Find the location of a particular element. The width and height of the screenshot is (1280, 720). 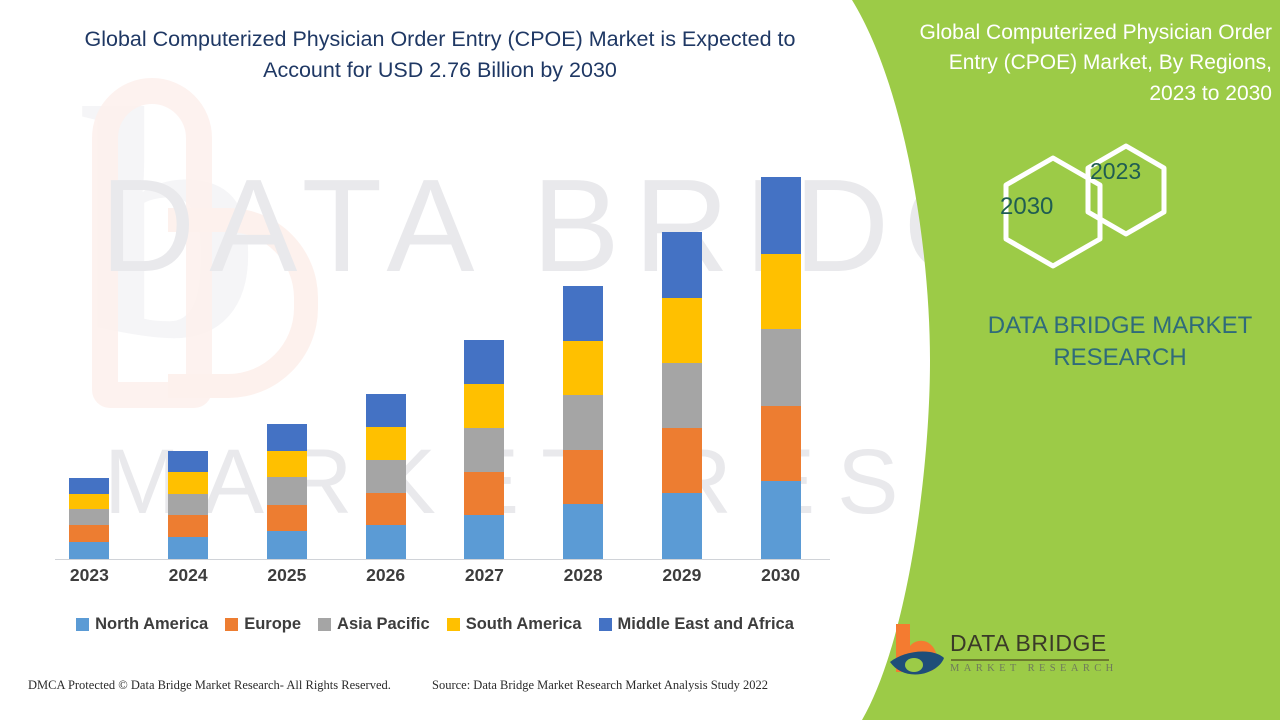

logo-wordmark: DATA BRIDGE MARKET RESEARCH is located at coordinates (1034, 653).